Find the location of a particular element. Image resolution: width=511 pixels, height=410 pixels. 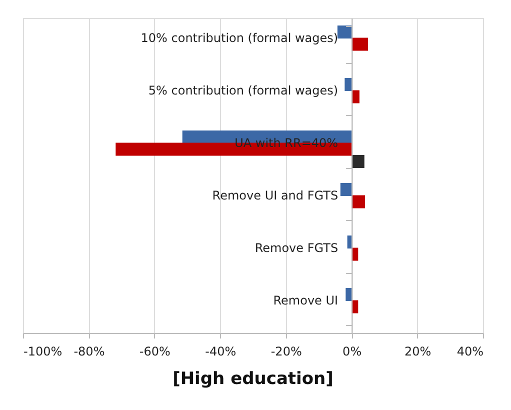

x-tick-label: -20% is located at coordinates (286, 351).